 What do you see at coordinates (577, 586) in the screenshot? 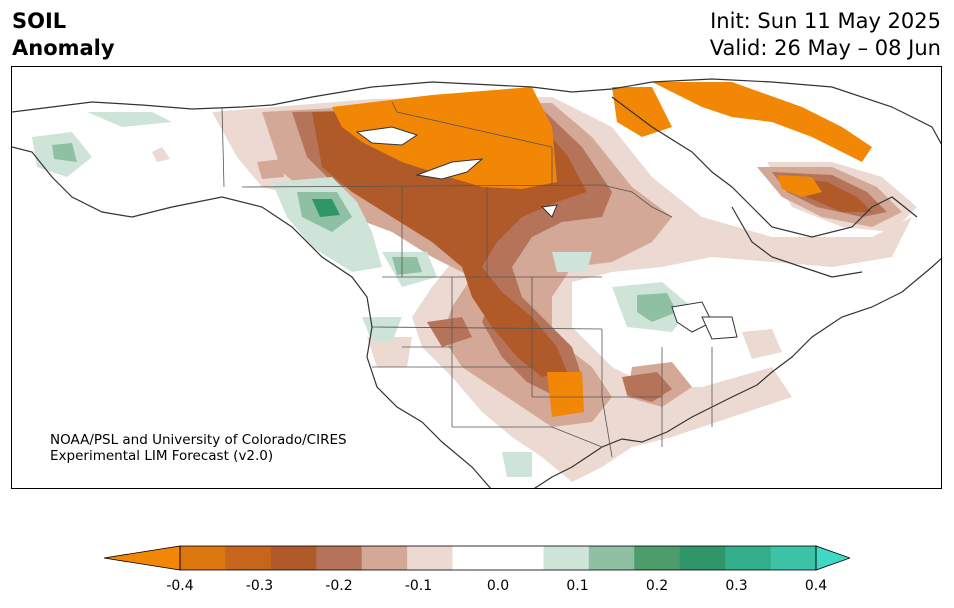
I see `colorbar-tick-label: 0.1` at bounding box center [577, 586].